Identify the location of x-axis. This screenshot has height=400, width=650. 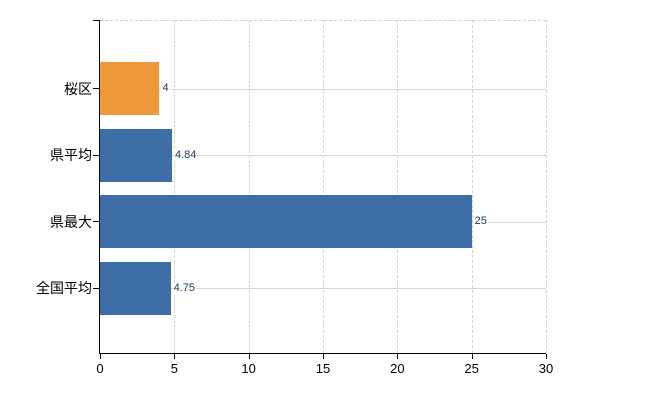
(322, 353).